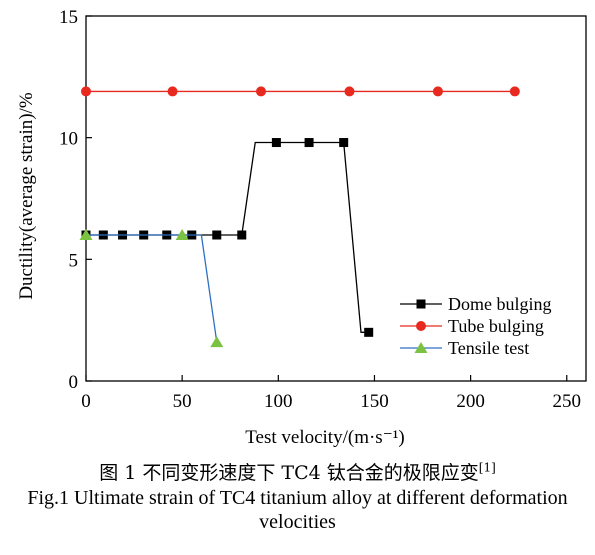 This screenshot has height=555, width=595. What do you see at coordinates (86, 401) in the screenshot?
I see `x-tick-label: 0` at bounding box center [86, 401].